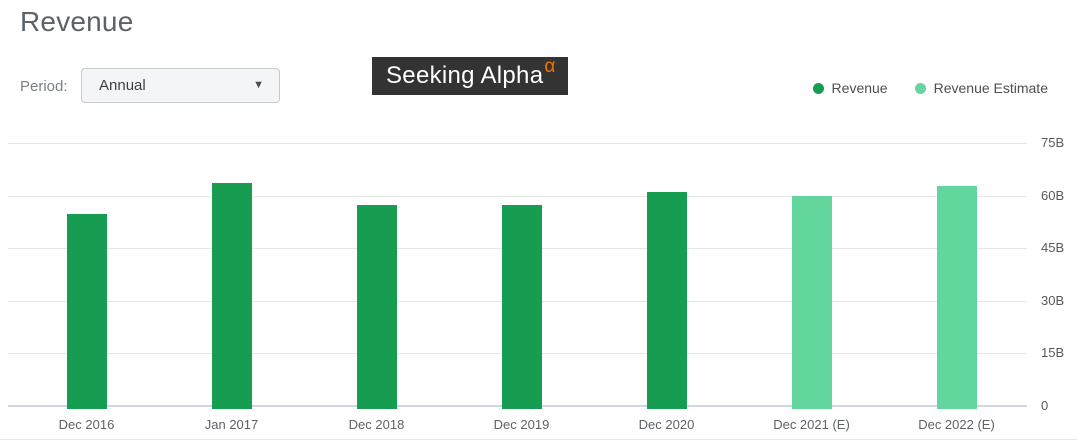 The width and height of the screenshot is (1077, 440). Describe the element at coordinates (231, 295) in the screenshot. I see `bar-jan-2017` at that location.